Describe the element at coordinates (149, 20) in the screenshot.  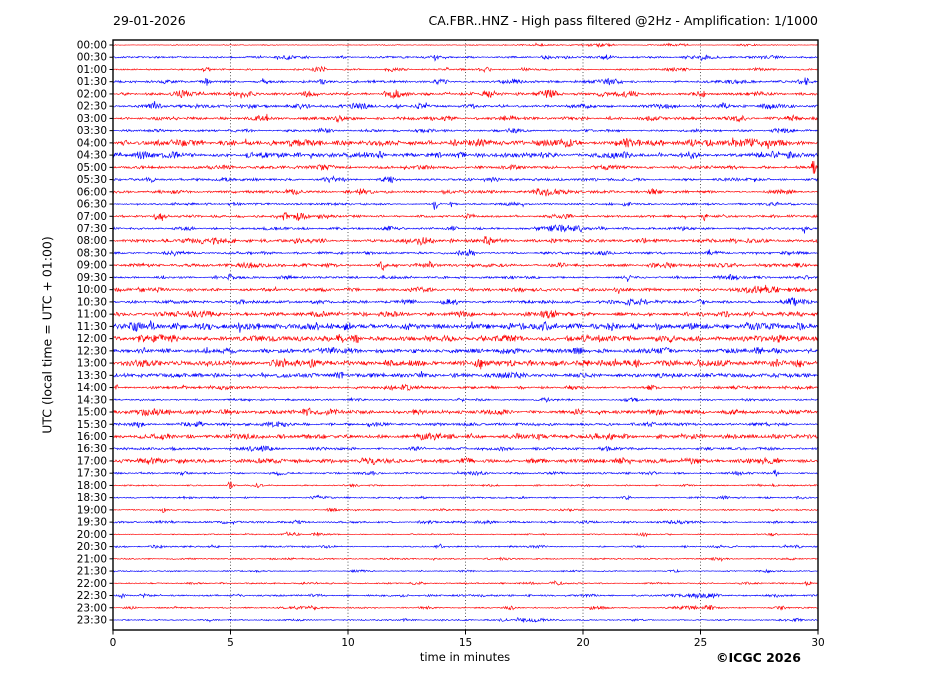
I see `date-label: 29-01-2026` at that location.